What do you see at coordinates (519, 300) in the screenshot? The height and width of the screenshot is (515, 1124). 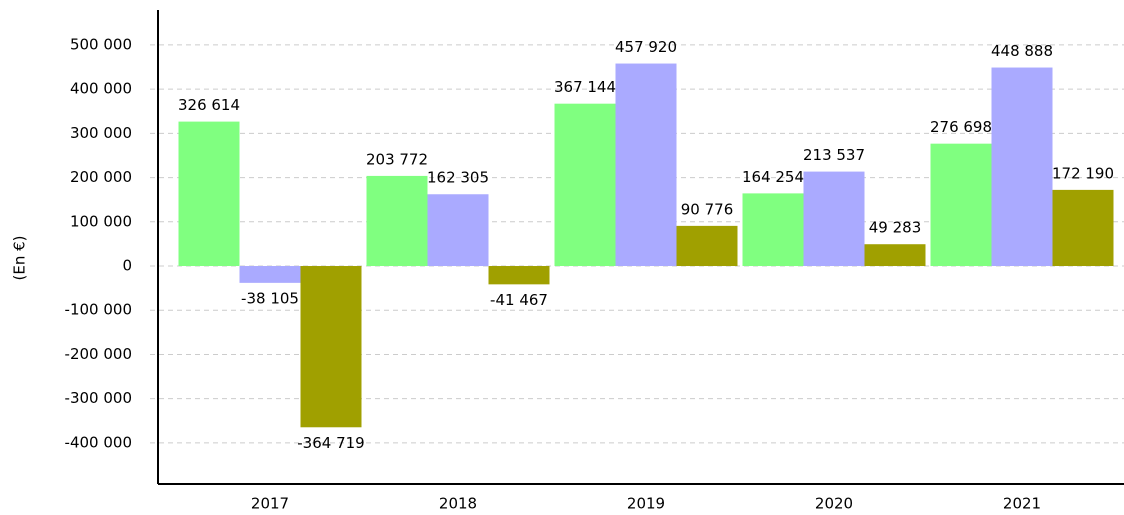 I see `data-label: -41 467` at bounding box center [519, 300].